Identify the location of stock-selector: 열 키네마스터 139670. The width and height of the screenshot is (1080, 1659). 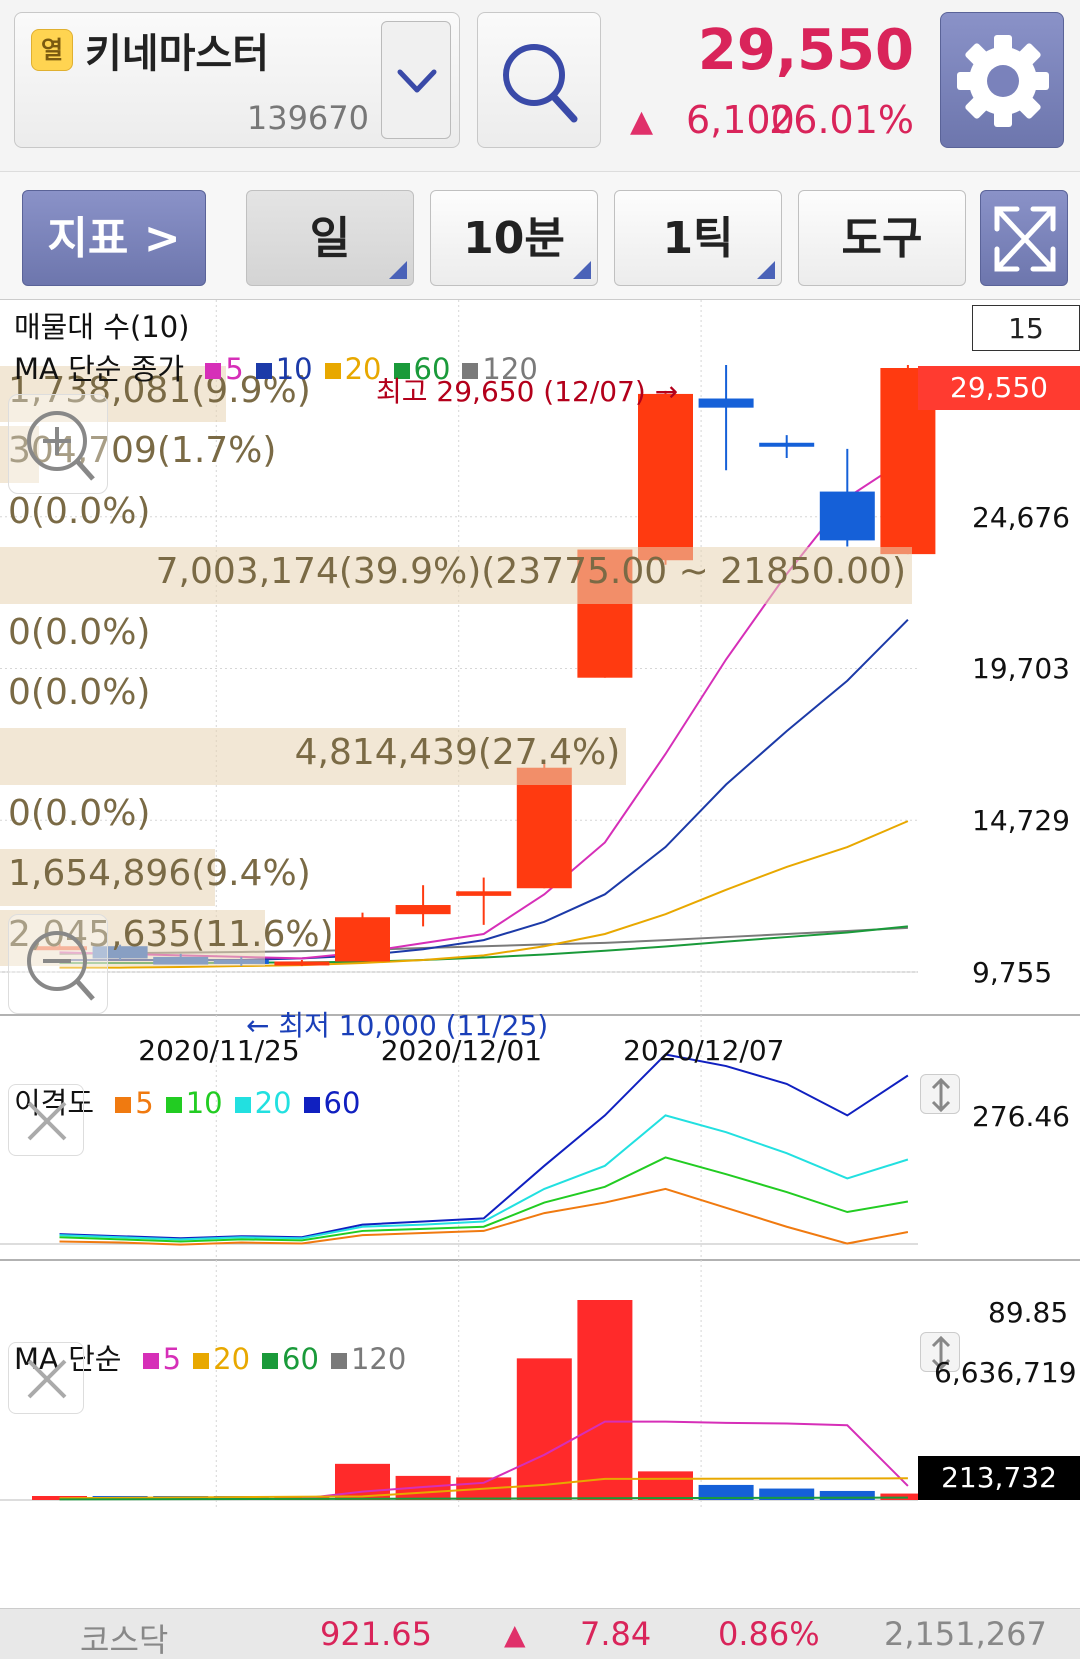
(237, 80).